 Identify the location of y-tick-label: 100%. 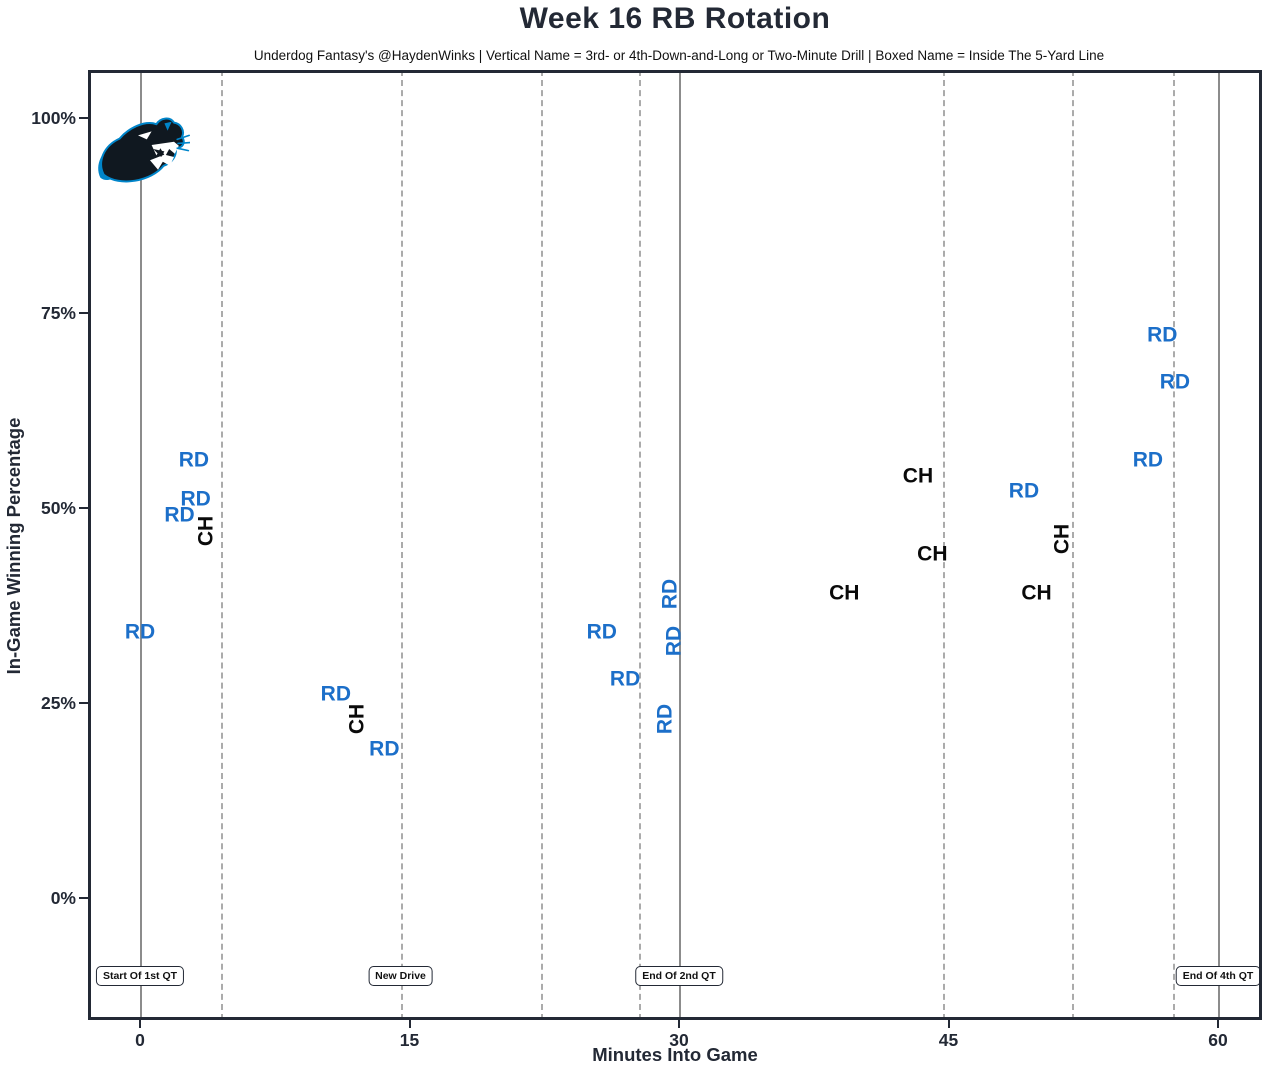
(53, 118).